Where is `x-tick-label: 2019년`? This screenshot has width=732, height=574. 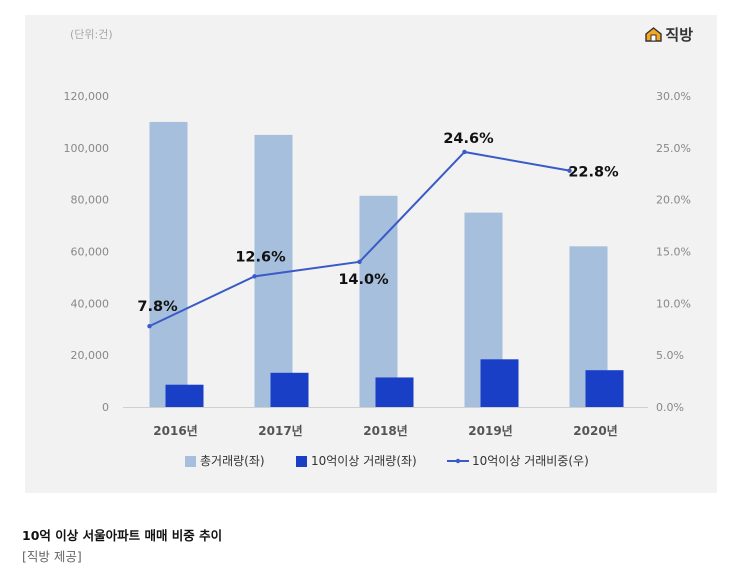 x-tick-label: 2019년 is located at coordinates (490, 431).